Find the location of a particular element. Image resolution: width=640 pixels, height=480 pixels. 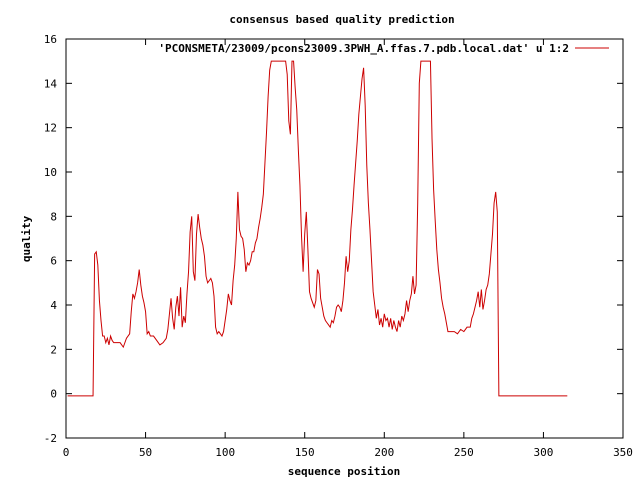

chart-title: consensus based quality prediction is located at coordinates (341, 19).